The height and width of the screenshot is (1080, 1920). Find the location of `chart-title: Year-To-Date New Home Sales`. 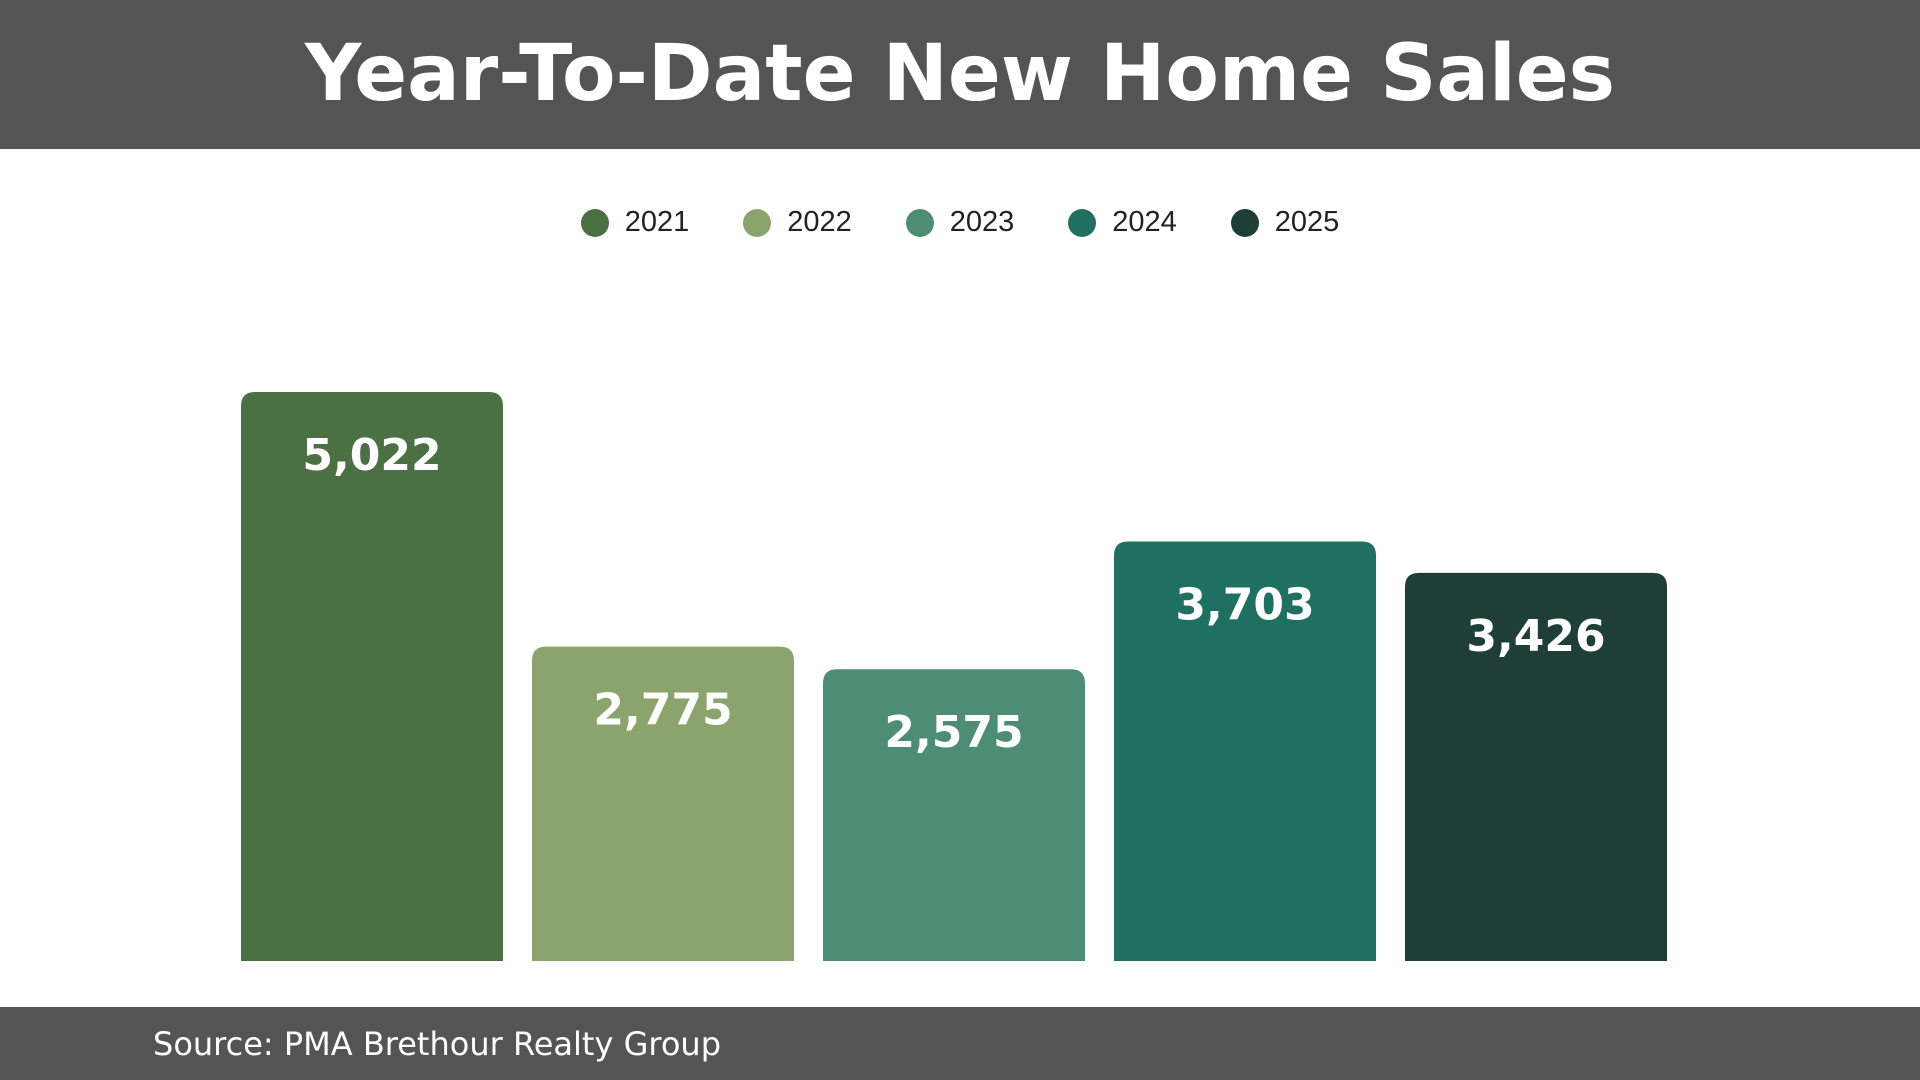

chart-title: Year-To-Date New Home Sales is located at coordinates (960, 73).